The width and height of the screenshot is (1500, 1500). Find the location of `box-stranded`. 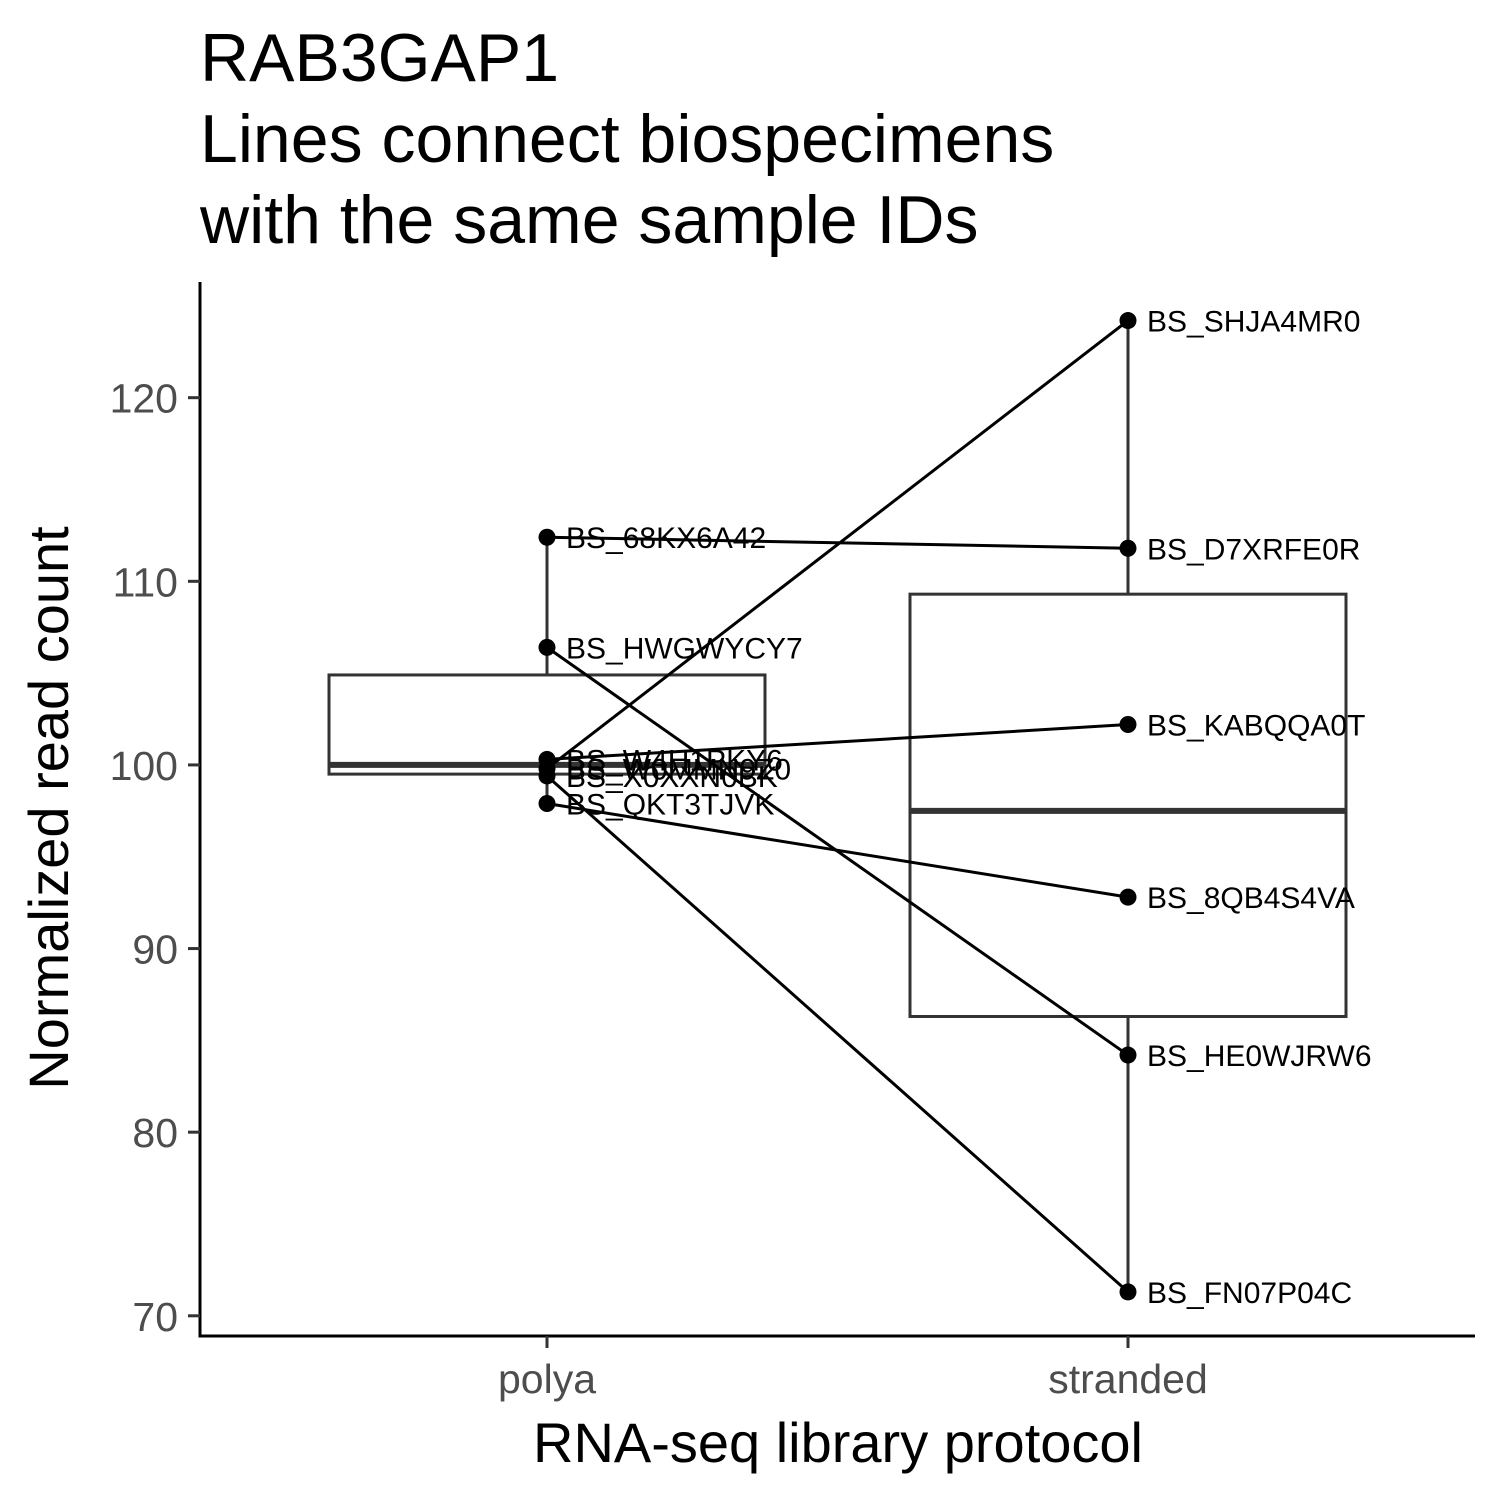

box-stranded is located at coordinates (1128, 805).